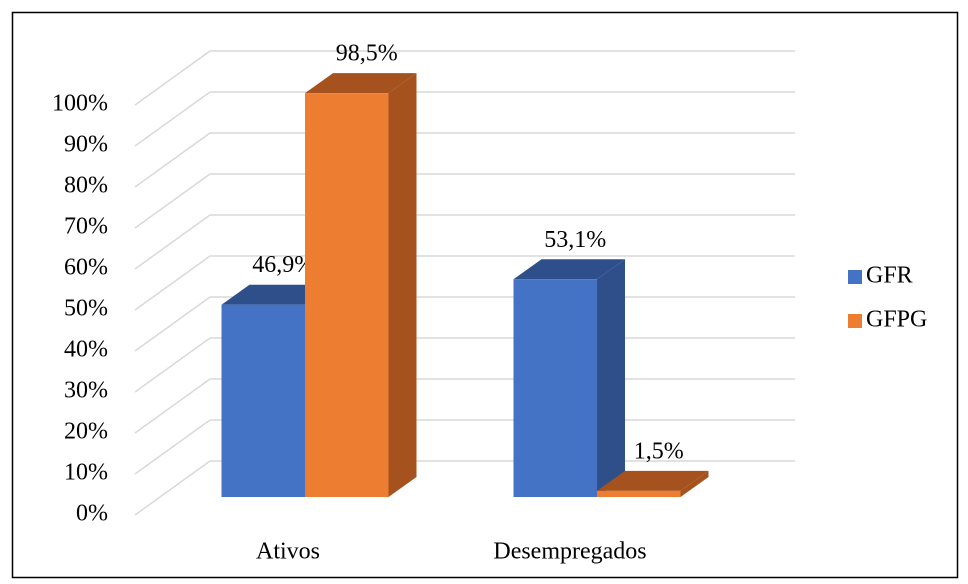 This screenshot has height=584, width=968. I want to click on legend-label: GFPG, so click(896, 320).